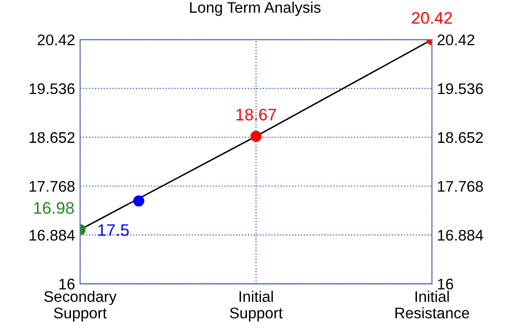 The image size is (510, 330). What do you see at coordinates (255, 9) in the screenshot?
I see `chart-title: Long Term Analysis` at bounding box center [255, 9].